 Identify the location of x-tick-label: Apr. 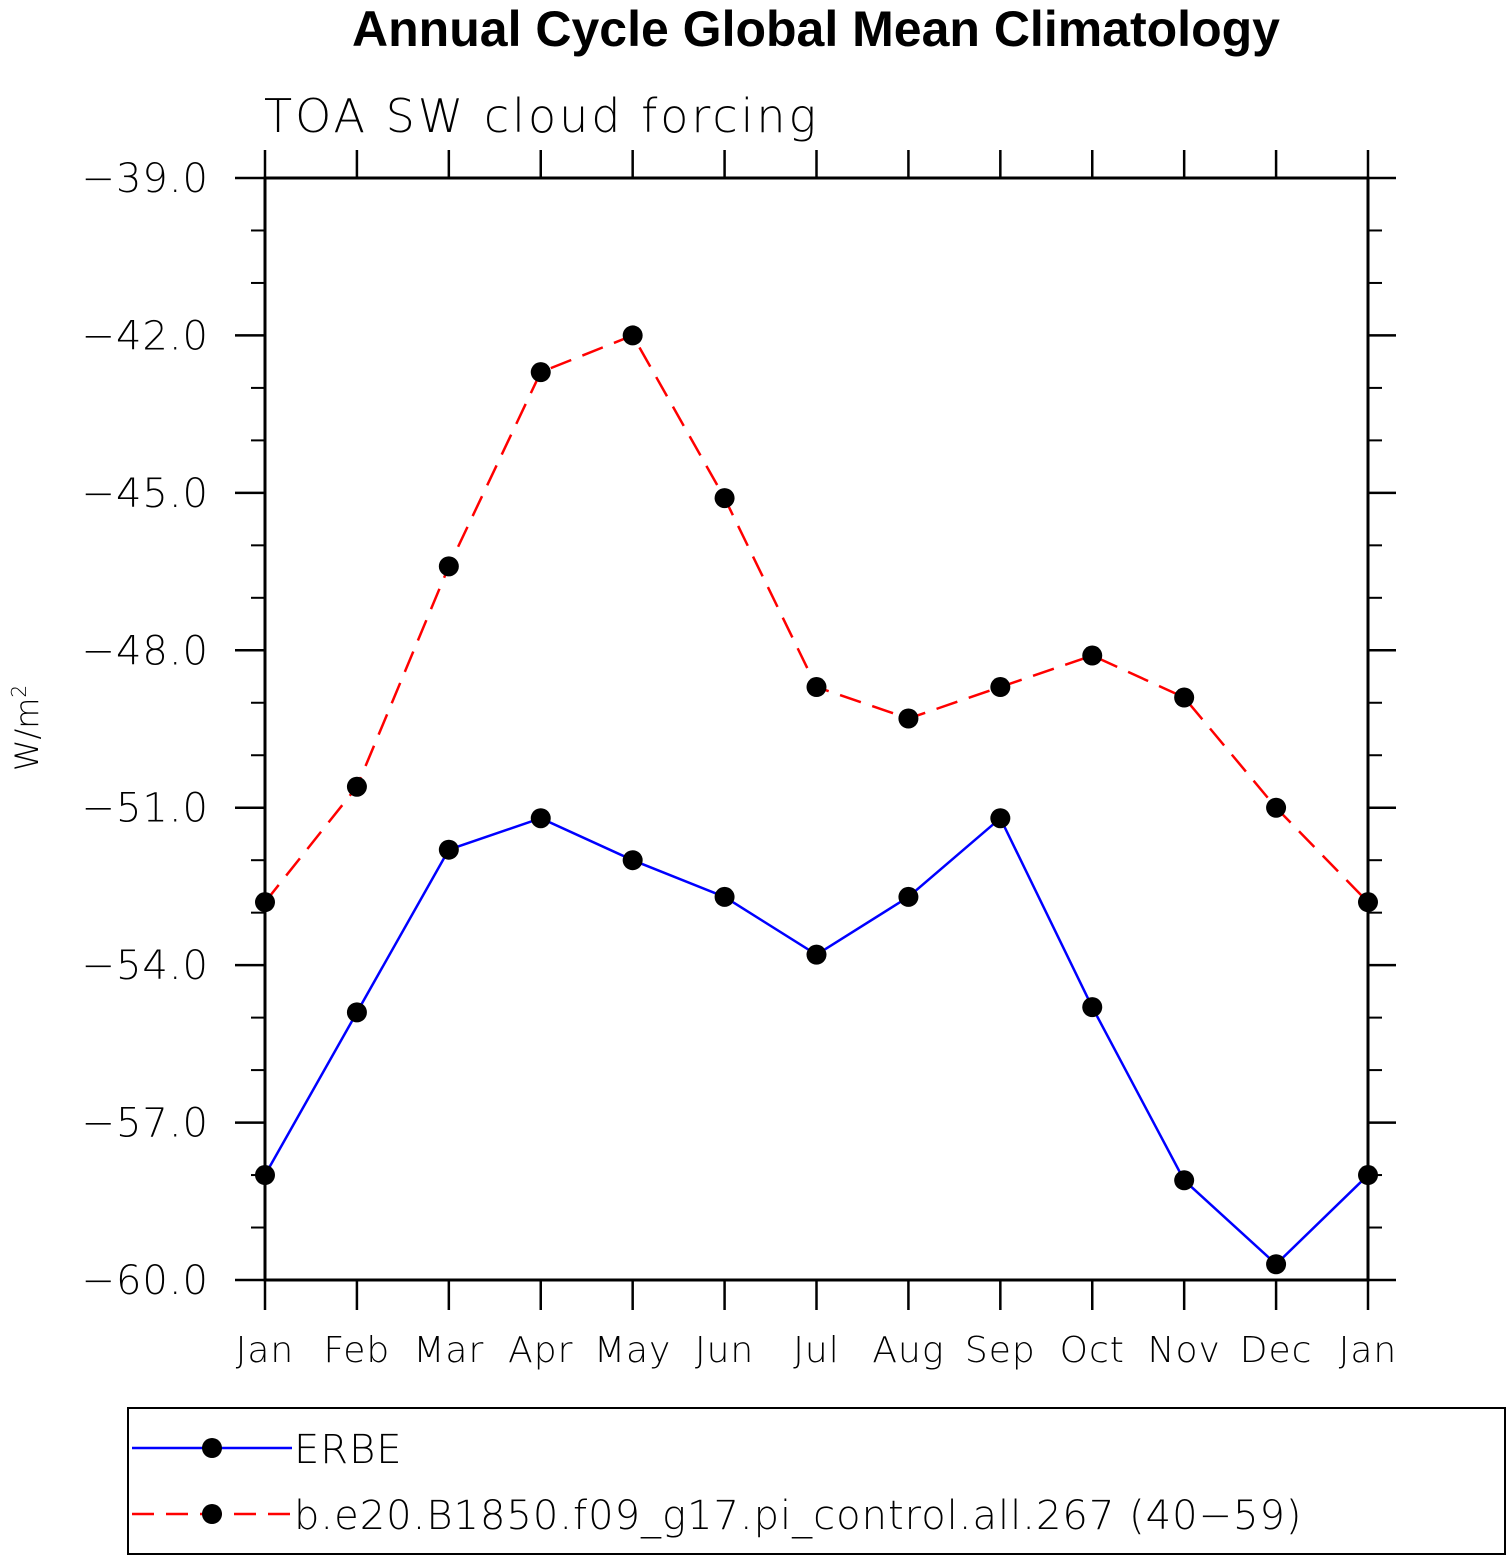
(540, 1350).